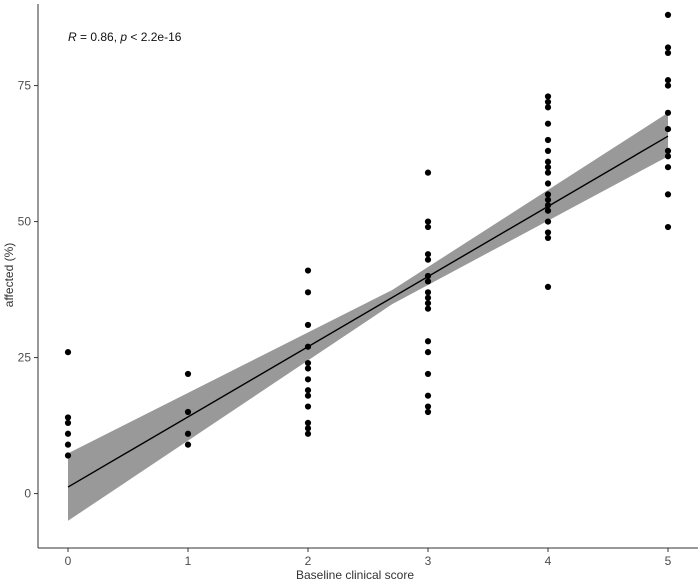 Image resolution: width=700 pixels, height=583 pixels. I want to click on p-value-text: < 2.2e-16, so click(154, 37).